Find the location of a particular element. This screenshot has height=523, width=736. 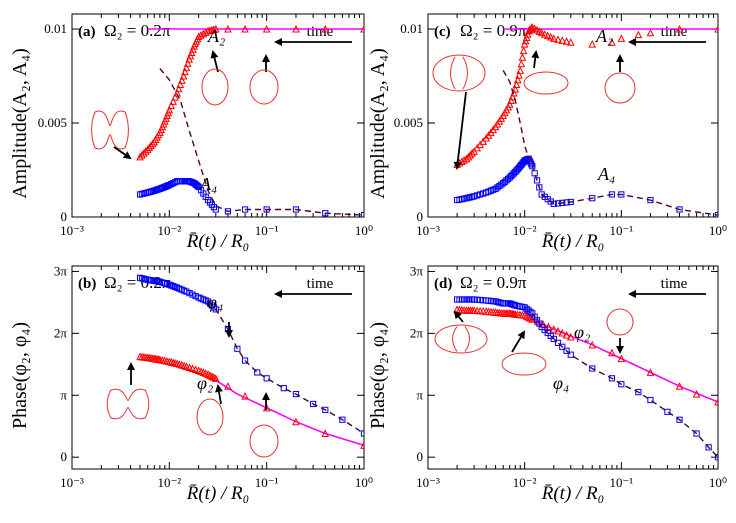

omega-label: Ω₂ = 0.2π is located at coordinates (137, 30).